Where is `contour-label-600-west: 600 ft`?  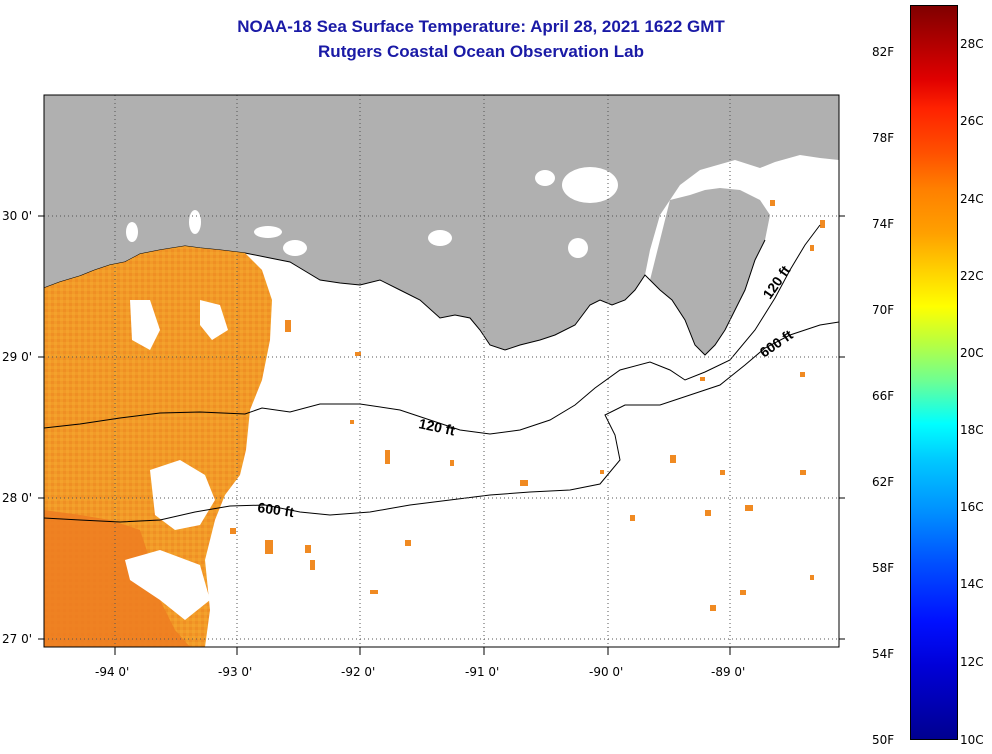 contour-label-600-west: 600 ft is located at coordinates (276, 509).